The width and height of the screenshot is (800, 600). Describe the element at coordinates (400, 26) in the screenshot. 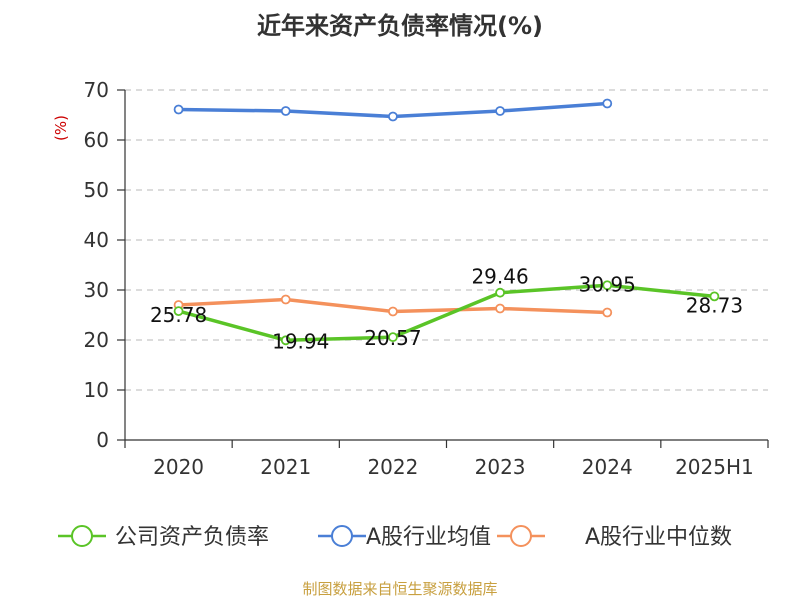

I see `chart-title: 近年来资产负债率情况(%)` at that location.